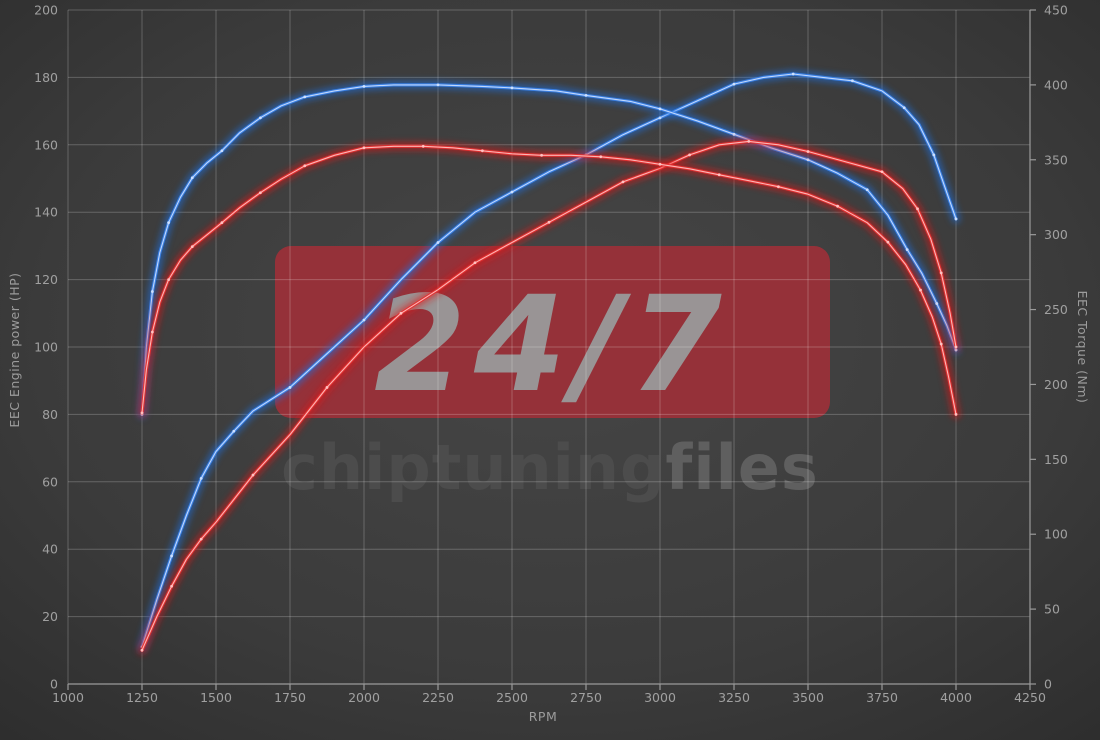  What do you see at coordinates (290, 697) in the screenshot?
I see `x-tick-label: 1750` at bounding box center [290, 697].